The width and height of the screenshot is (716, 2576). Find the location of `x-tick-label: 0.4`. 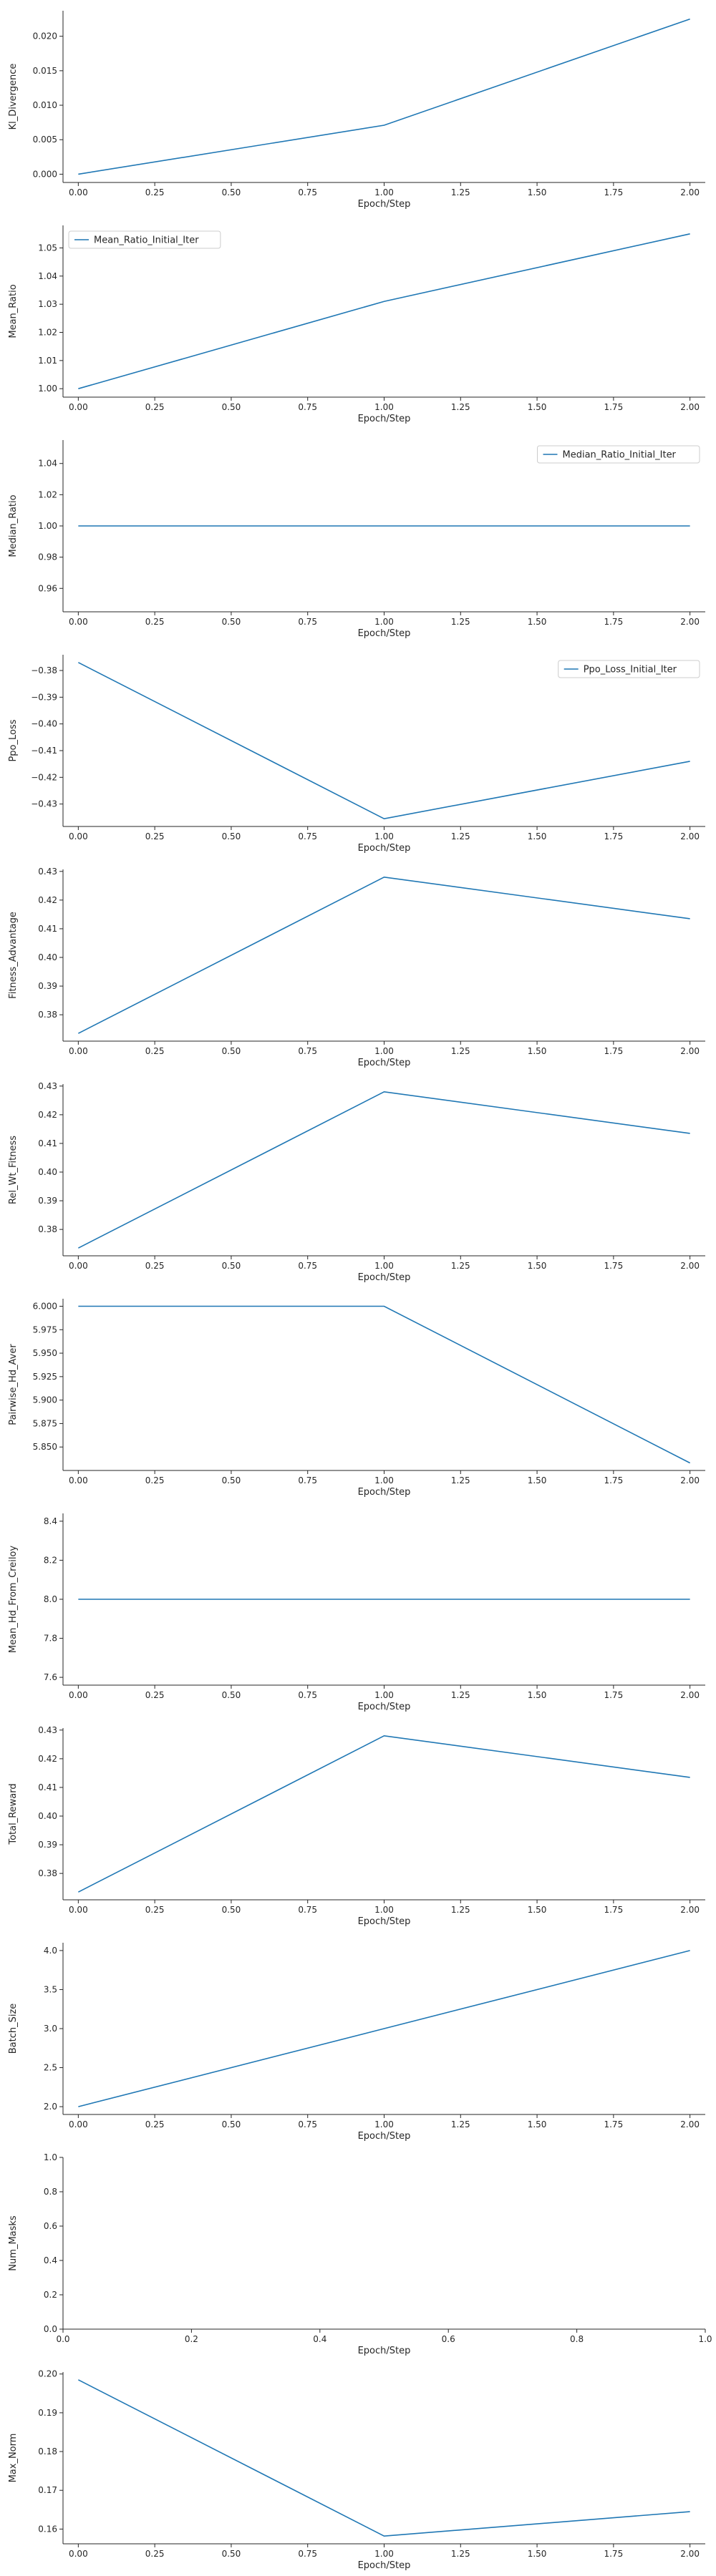

x-tick-label: 0.4 is located at coordinates (319, 2339).